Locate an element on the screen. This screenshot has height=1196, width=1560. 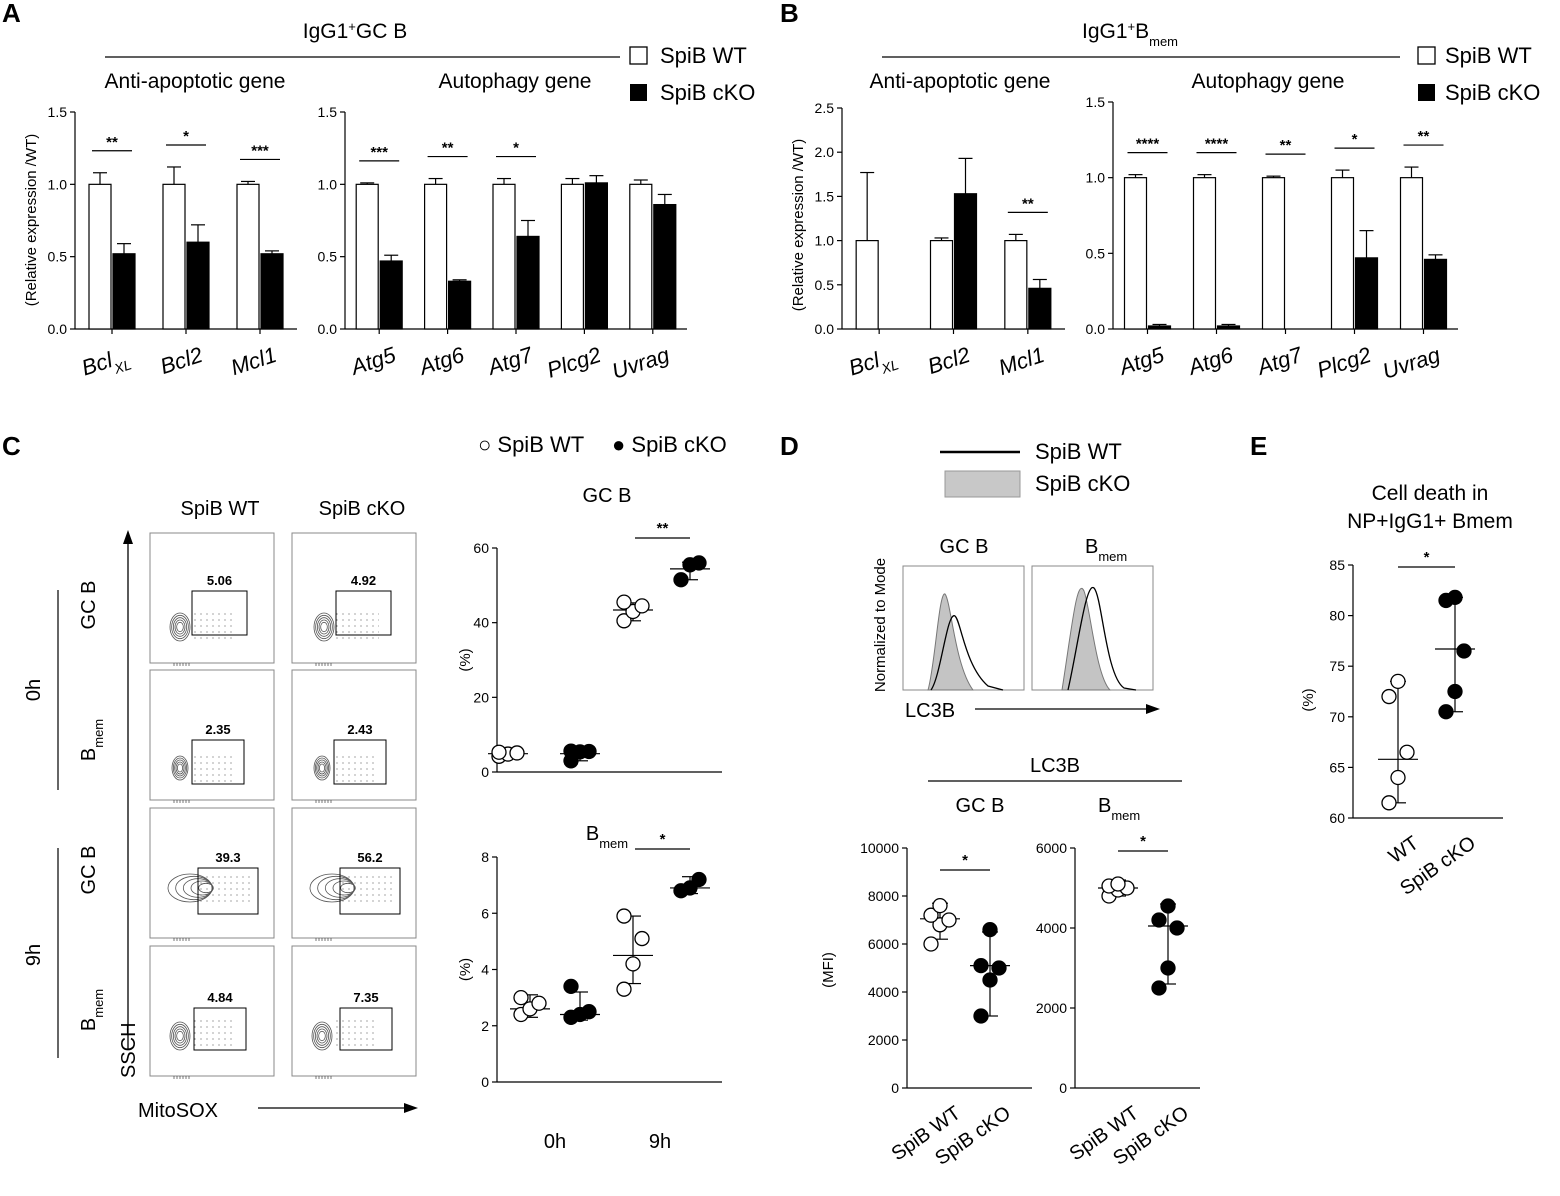
legend-d-cko-swatch is located at coordinates (982, 484).